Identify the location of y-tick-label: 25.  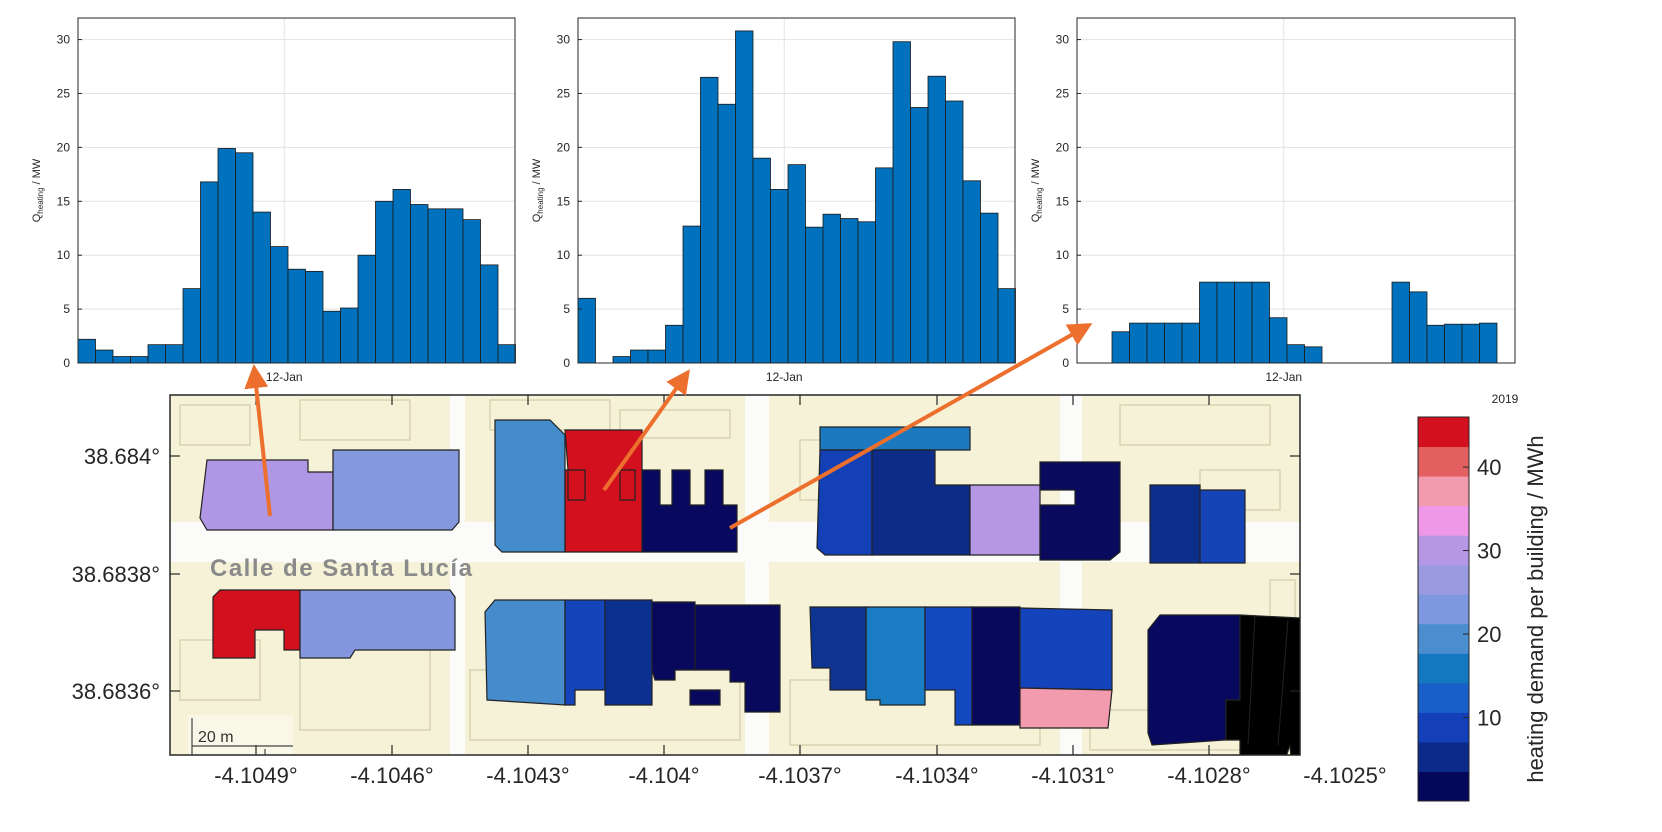
(1063, 93).